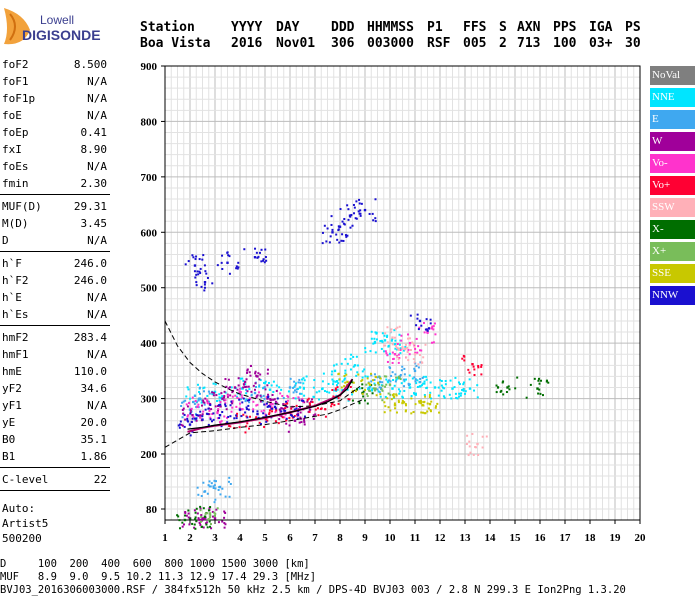 The image size is (700, 600). I want to click on y-tick-label: 300, so click(149, 400).